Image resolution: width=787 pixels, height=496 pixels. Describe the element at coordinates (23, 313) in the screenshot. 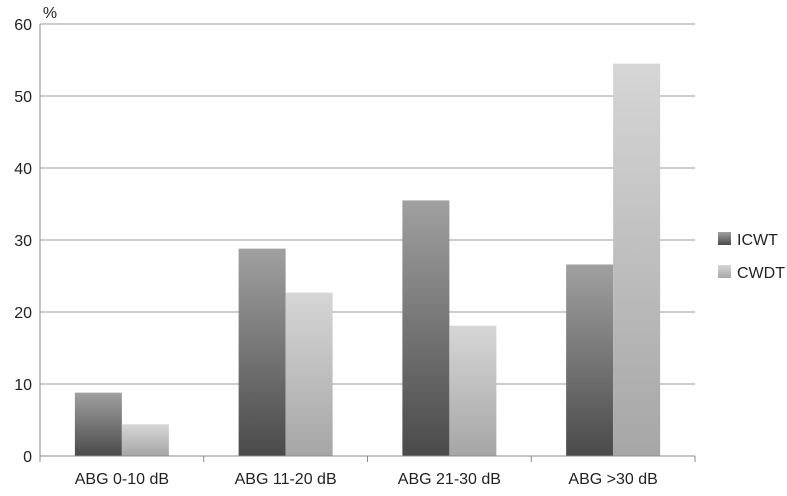

I see `y-tick-label: 20` at that location.